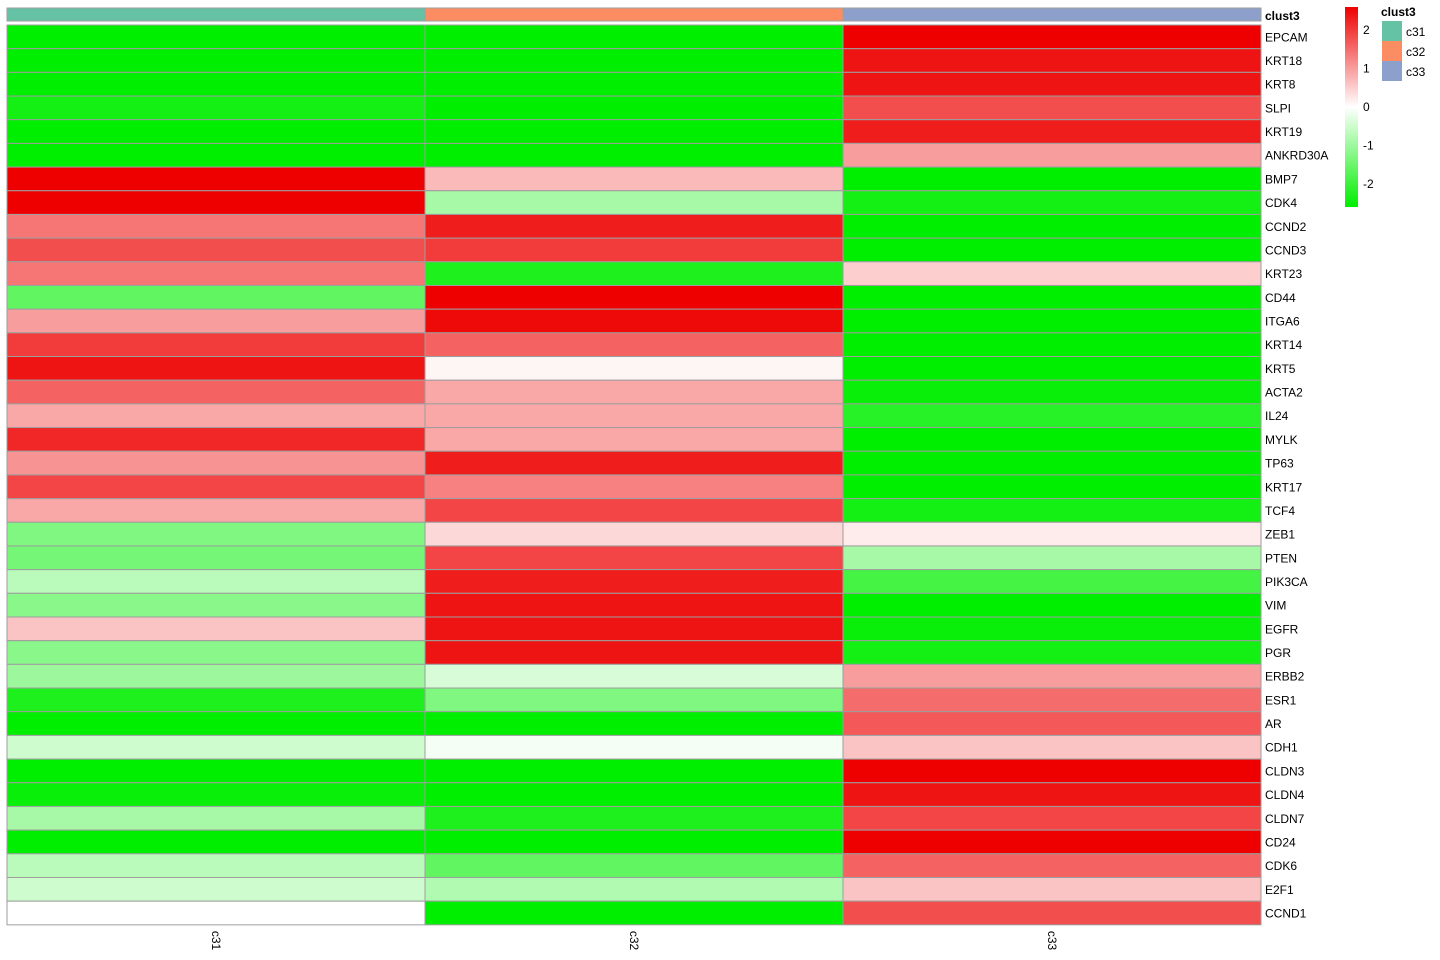 This screenshot has width=1440, height=960. I want to click on heatmap-cell-KRT14-c32, so click(634, 345).